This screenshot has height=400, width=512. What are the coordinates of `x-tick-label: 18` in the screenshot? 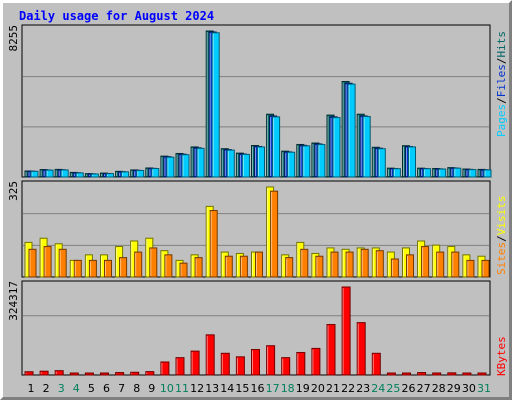 It's located at (288, 388).